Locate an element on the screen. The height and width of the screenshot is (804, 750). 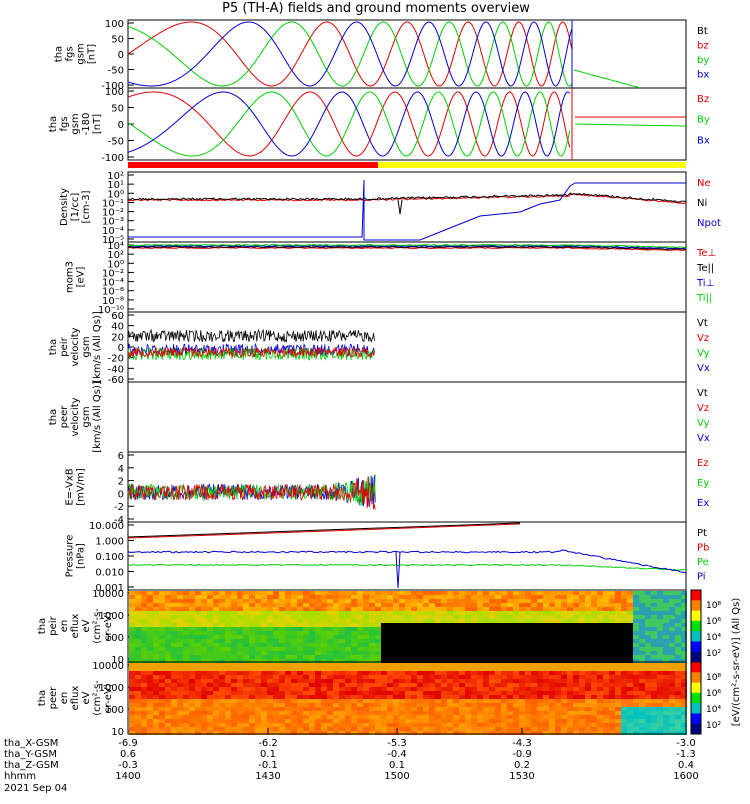
colorbar-tick: 10² is located at coordinates (713, 726).